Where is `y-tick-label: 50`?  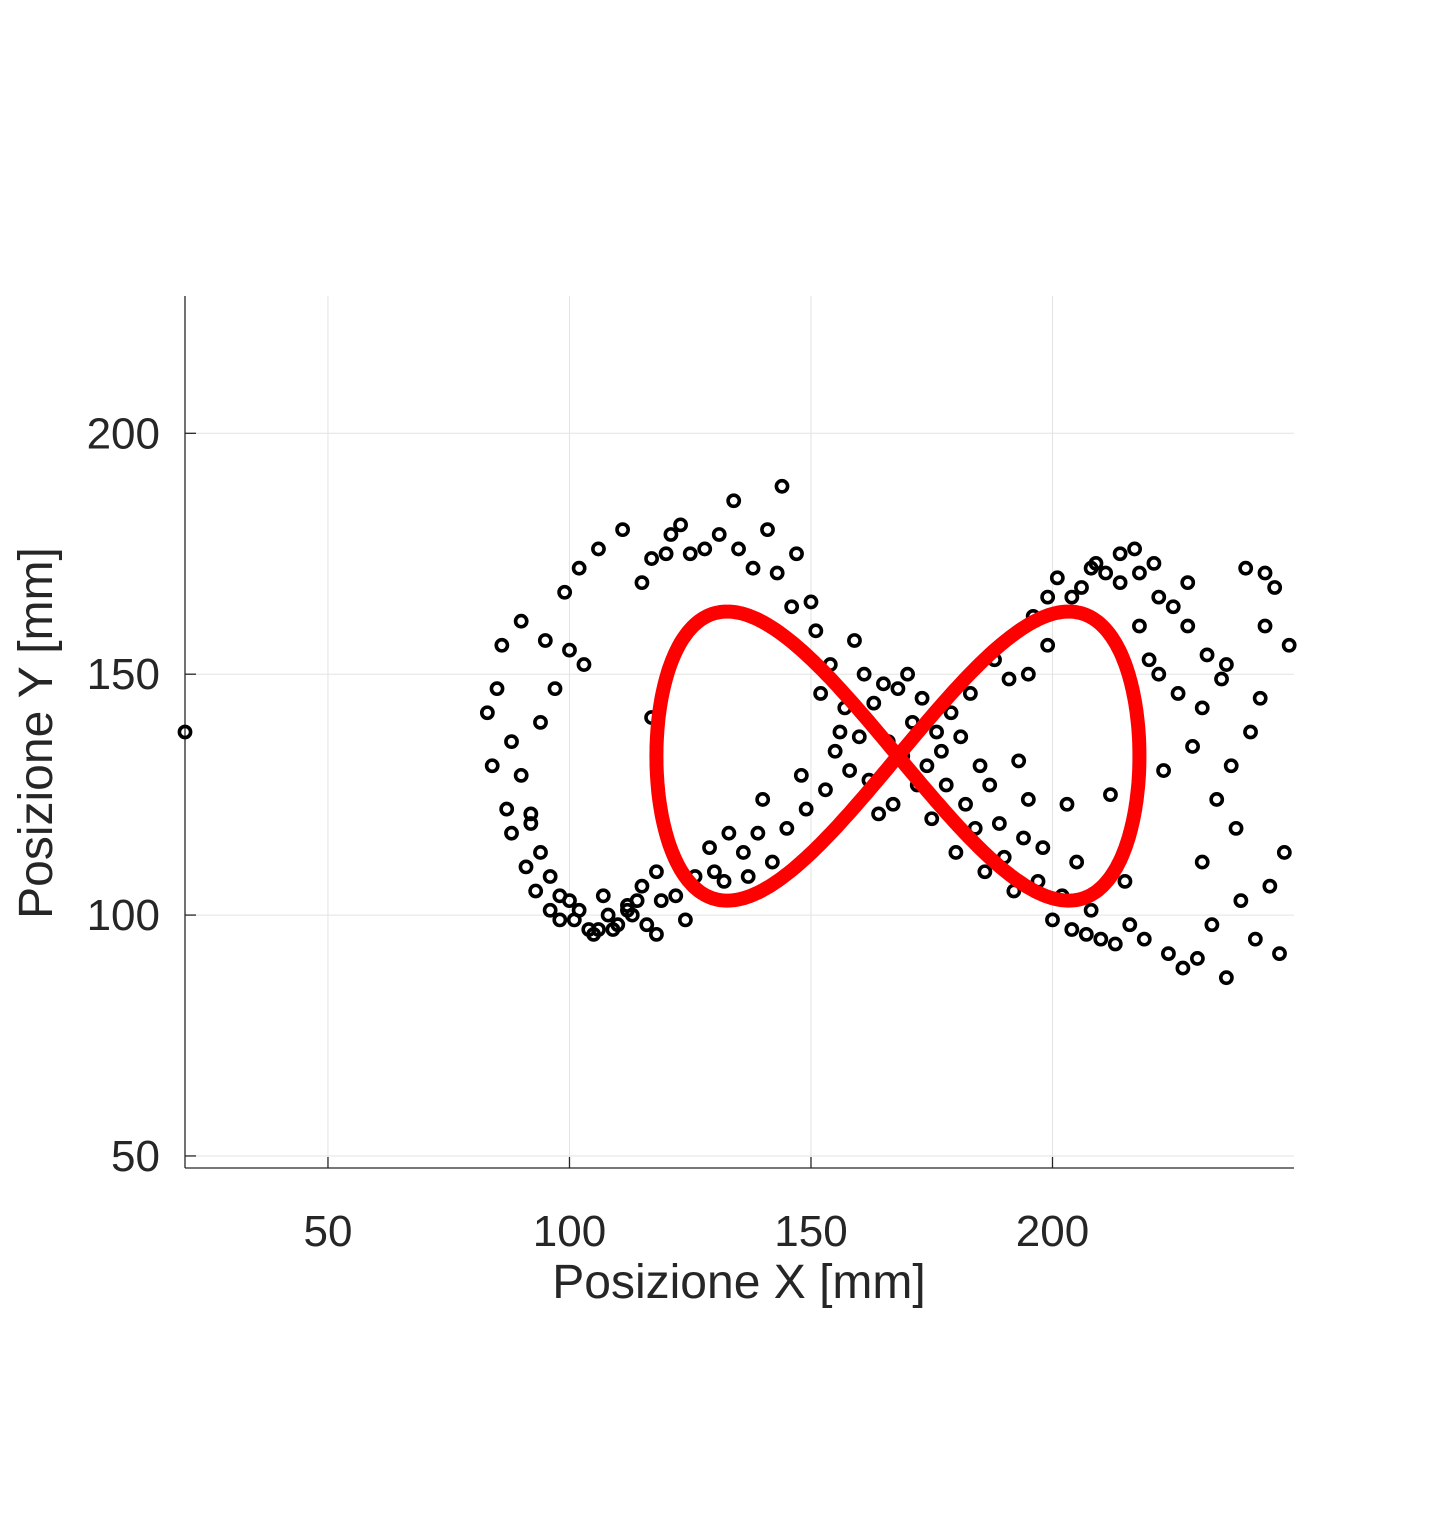 y-tick-label: 50 is located at coordinates (135, 1156).